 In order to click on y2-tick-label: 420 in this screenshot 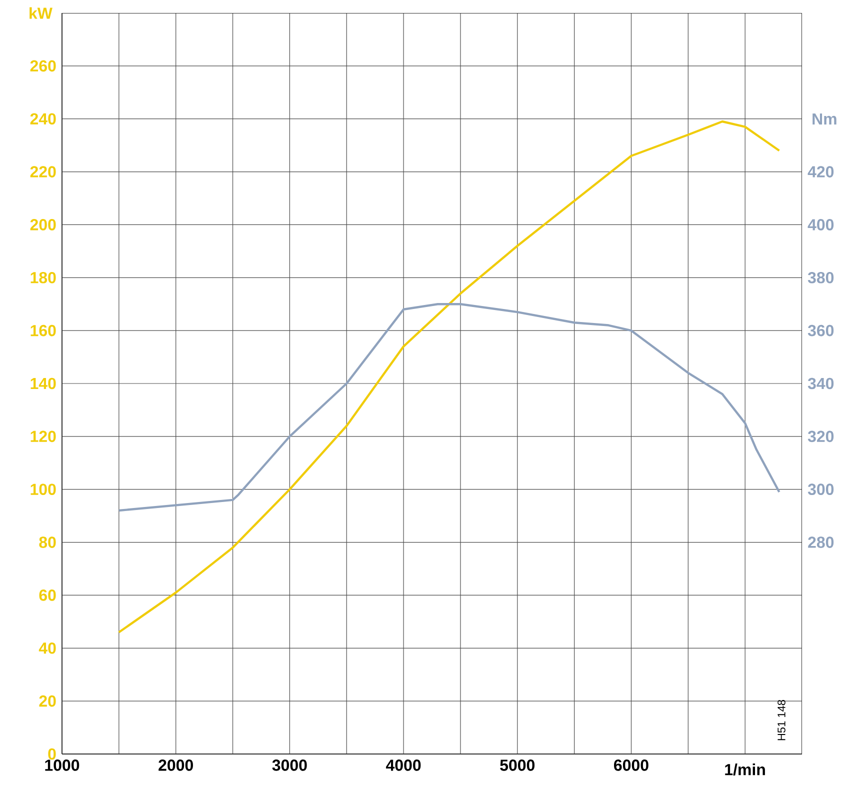, I will do `click(821, 172)`.